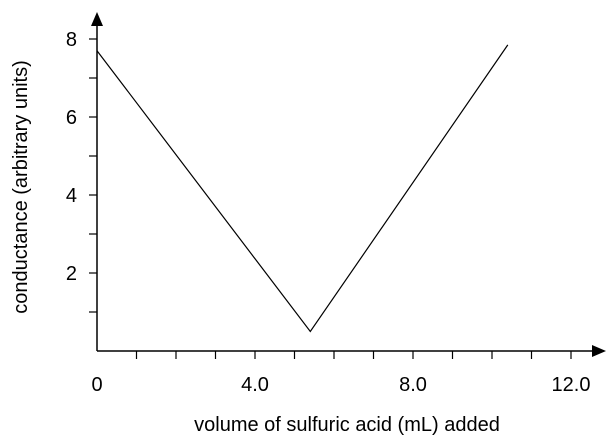 This screenshot has height=439, width=610. Describe the element at coordinates (81, 171) in the screenshot. I see `y-ticks: 2 4 6 8` at that location.